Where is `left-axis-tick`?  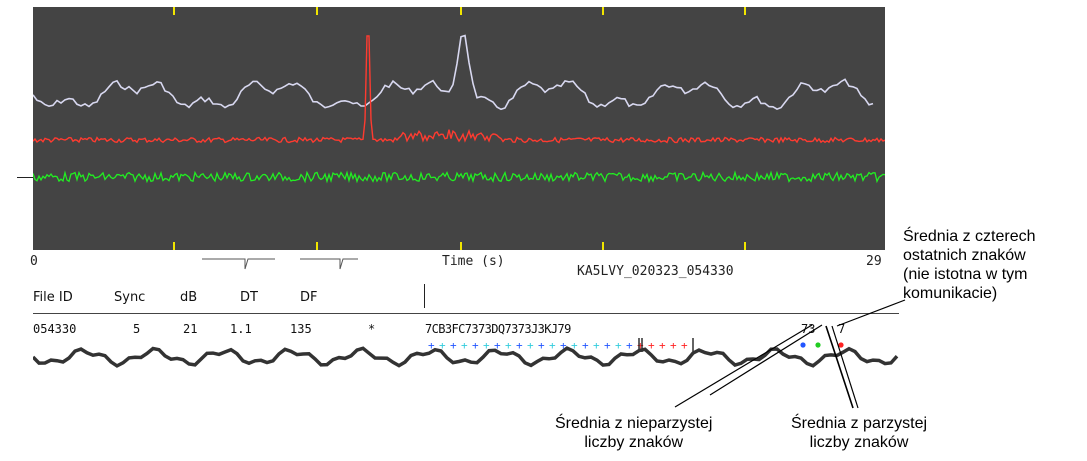 left-axis-tick is located at coordinates (25, 177).